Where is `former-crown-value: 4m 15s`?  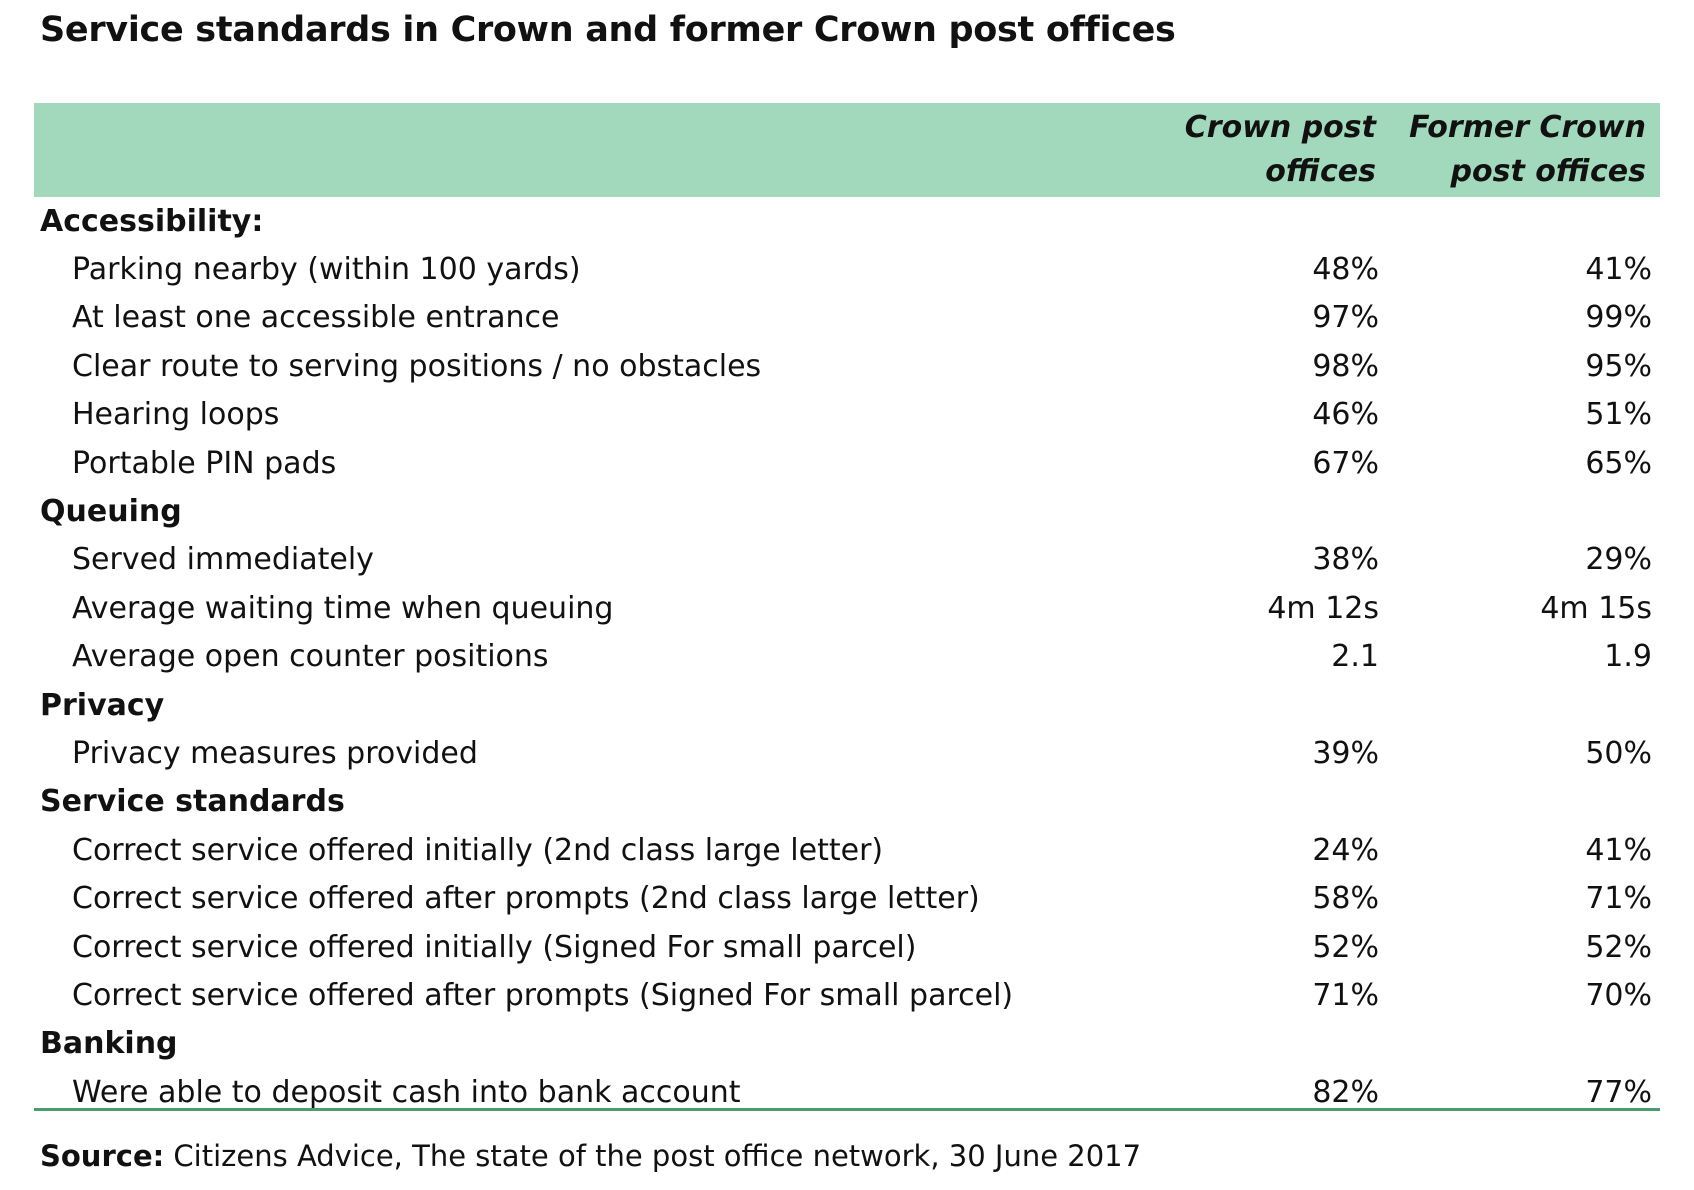
former-crown-value: 4m 15s is located at coordinates (1596, 608).